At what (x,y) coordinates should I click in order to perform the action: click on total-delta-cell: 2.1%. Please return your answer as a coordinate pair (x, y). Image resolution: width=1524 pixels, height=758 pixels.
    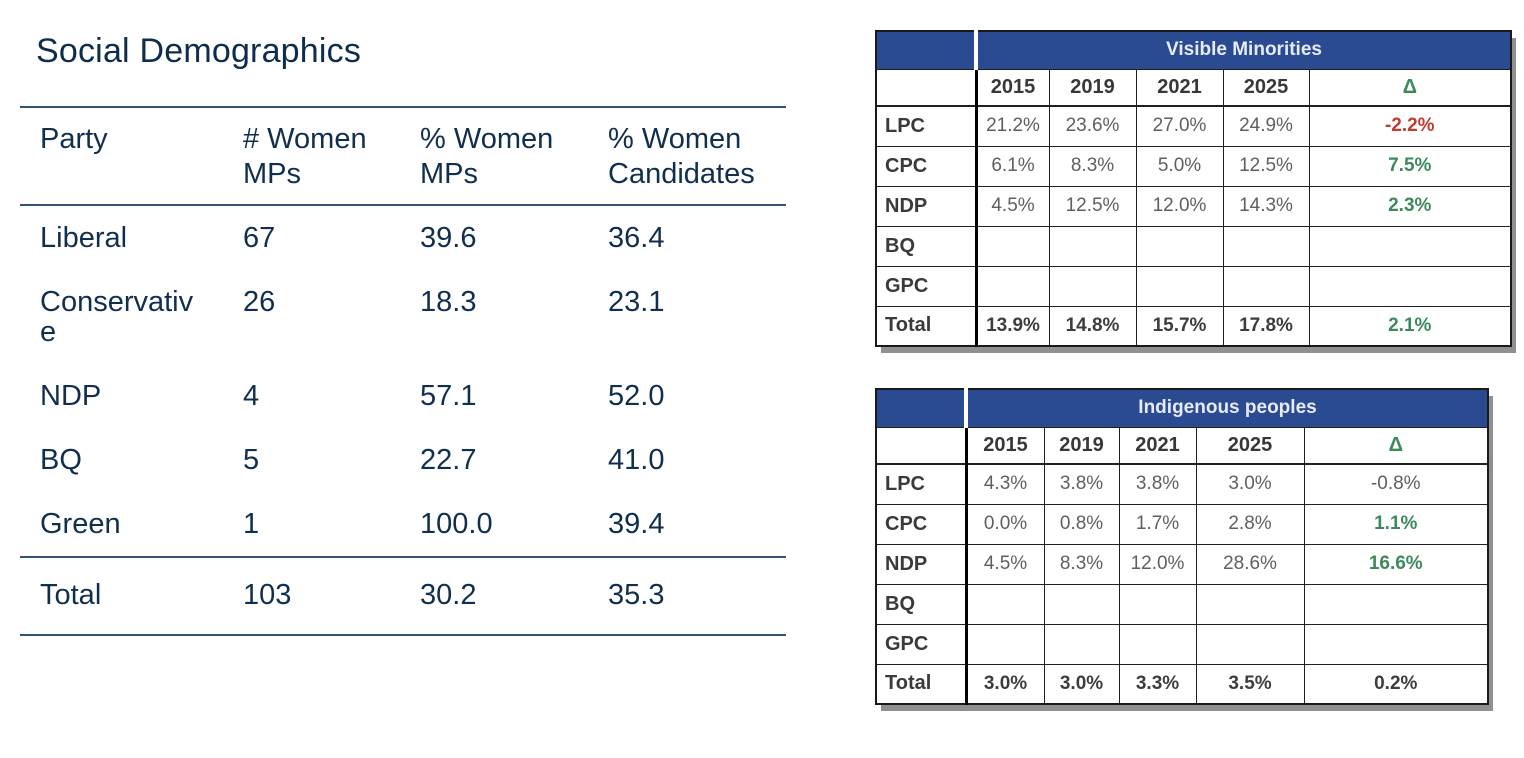
    Looking at the image, I should click on (1410, 326).